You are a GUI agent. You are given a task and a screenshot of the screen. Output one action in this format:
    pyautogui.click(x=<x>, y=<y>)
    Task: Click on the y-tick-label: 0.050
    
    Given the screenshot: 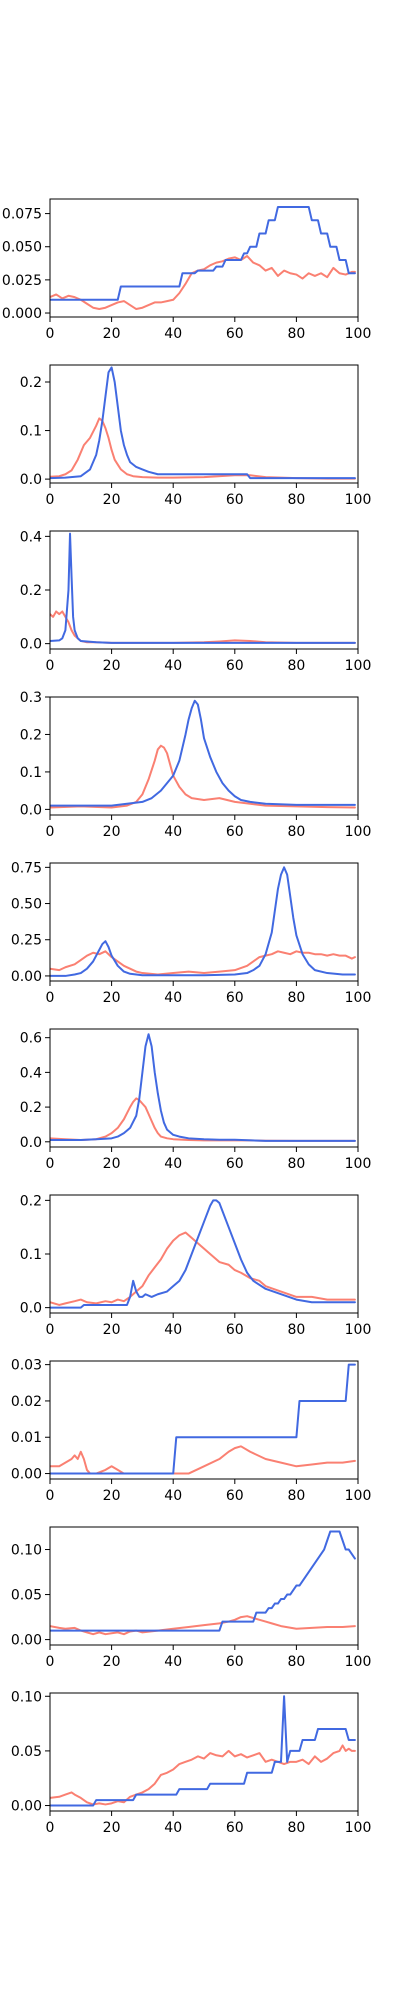 What is the action you would take?
    pyautogui.click(x=22, y=248)
    